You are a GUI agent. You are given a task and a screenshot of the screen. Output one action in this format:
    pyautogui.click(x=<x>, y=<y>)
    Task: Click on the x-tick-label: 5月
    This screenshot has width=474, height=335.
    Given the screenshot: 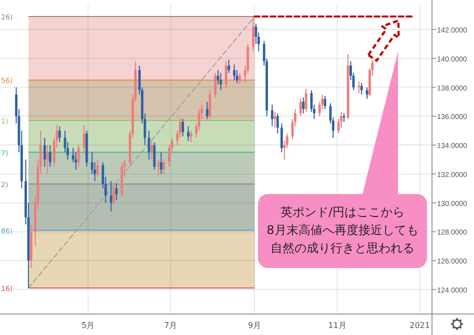 What is the action you would take?
    pyautogui.click(x=88, y=325)
    